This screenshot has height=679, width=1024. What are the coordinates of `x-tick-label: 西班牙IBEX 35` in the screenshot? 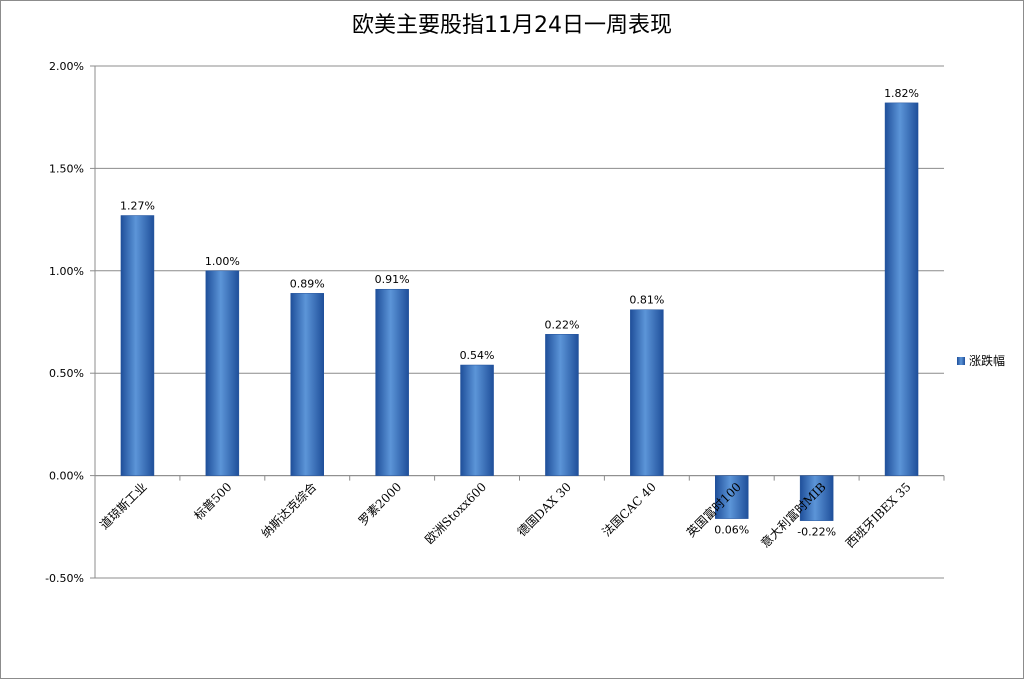 It's located at (878, 515).